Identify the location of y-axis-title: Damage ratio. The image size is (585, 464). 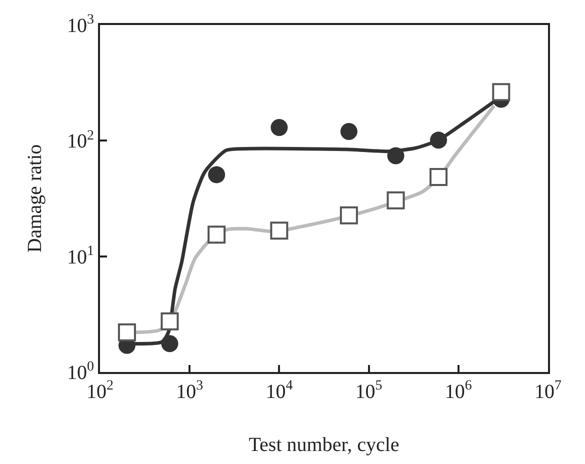
(35, 198).